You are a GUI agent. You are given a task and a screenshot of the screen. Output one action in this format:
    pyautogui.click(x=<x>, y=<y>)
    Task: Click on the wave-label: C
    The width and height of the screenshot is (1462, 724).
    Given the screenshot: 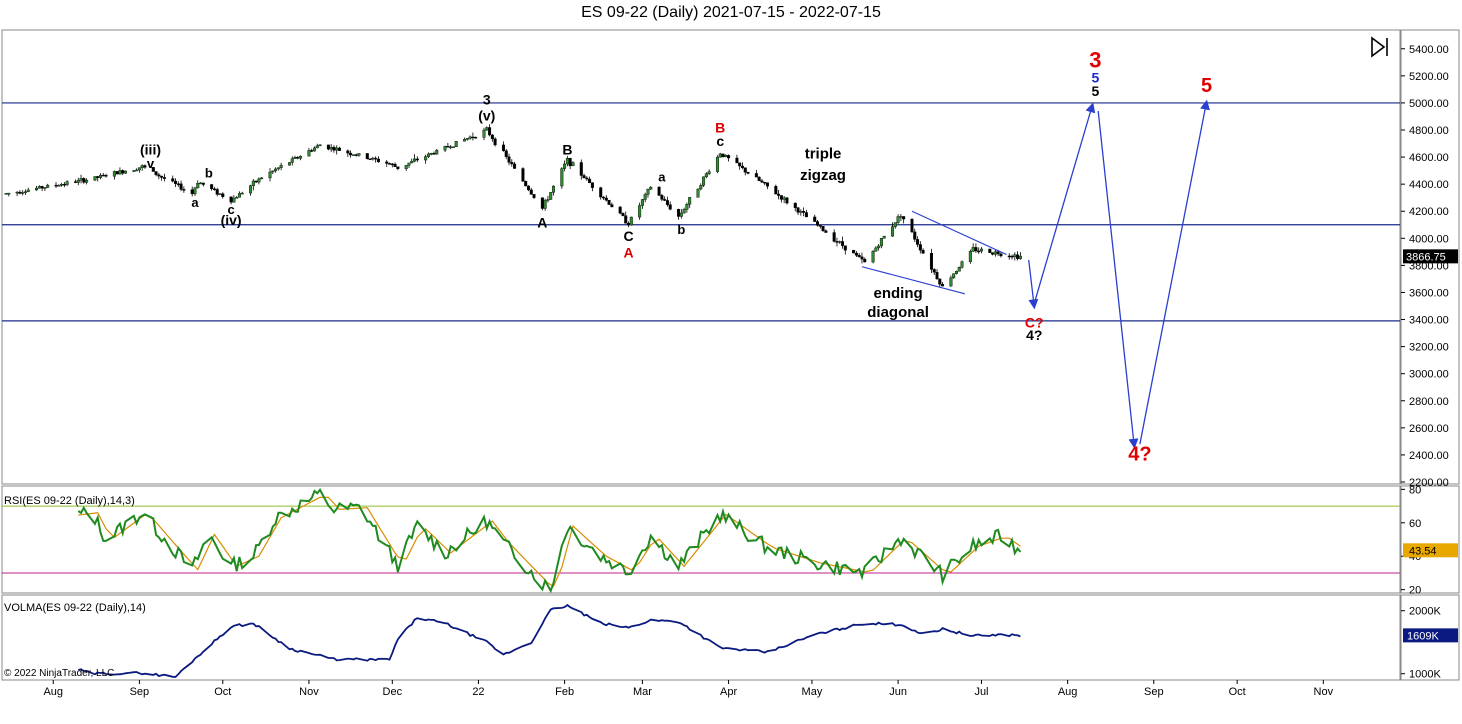 What is the action you would take?
    pyautogui.click(x=628, y=236)
    